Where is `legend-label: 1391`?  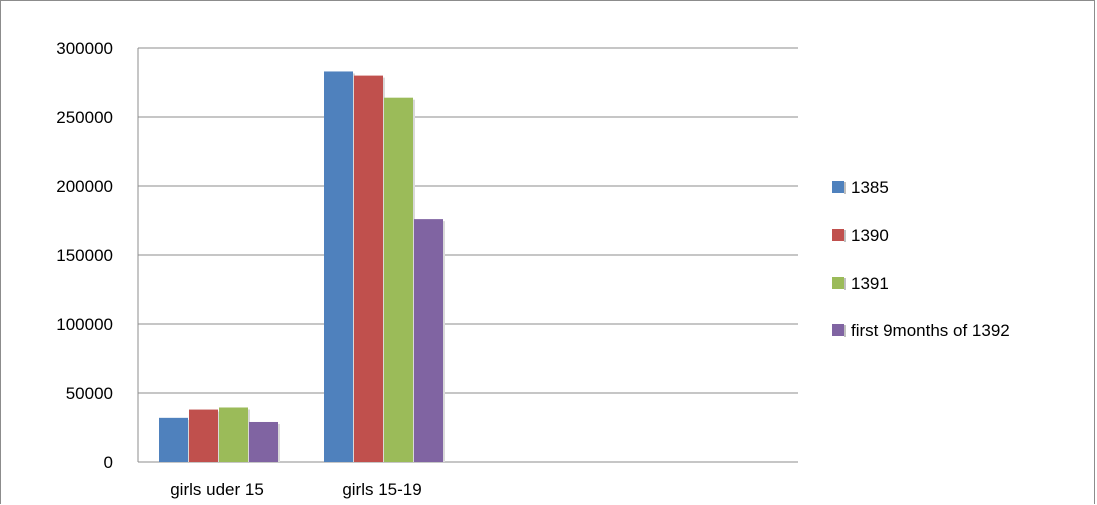 legend-label: 1391 is located at coordinates (870, 283).